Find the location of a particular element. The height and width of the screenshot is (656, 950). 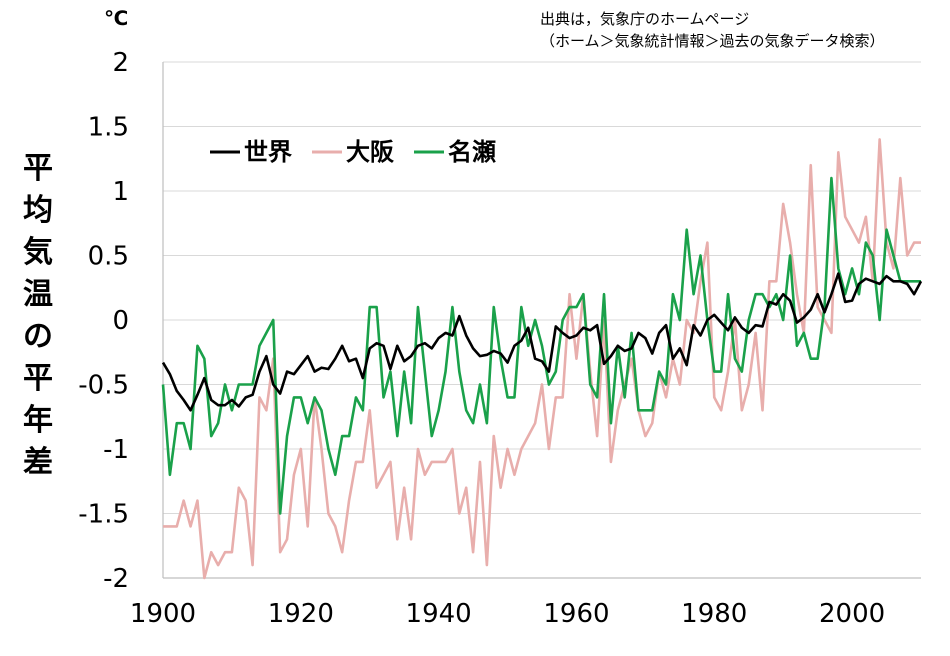

y-tick-label: 2 is located at coordinates (120, 63).